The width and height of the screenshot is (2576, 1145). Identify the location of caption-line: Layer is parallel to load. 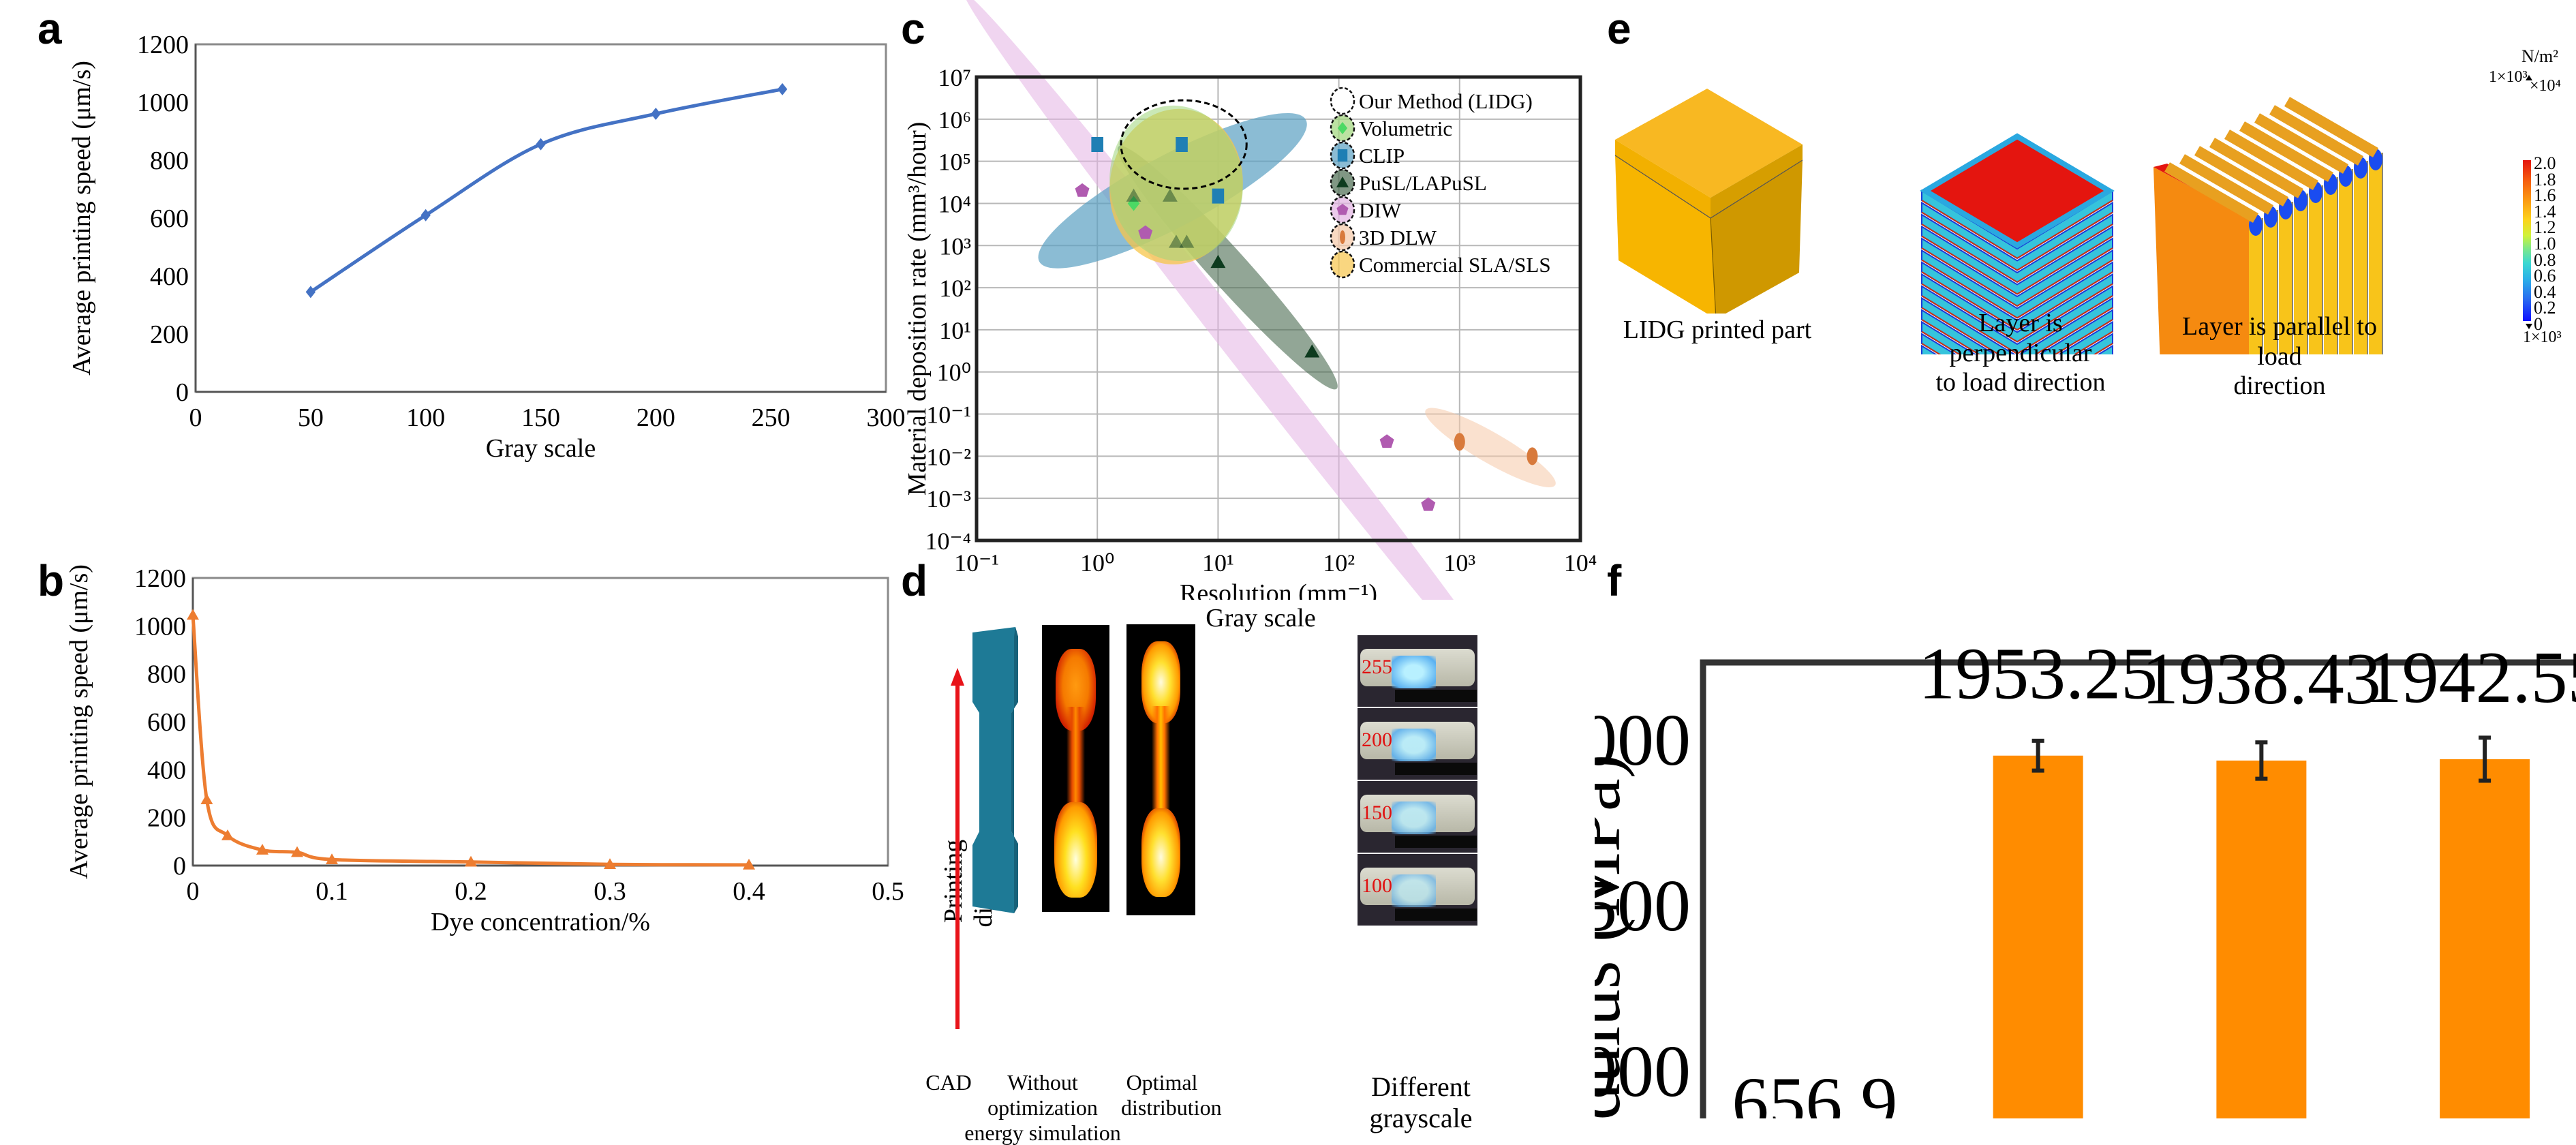
(2279, 341).